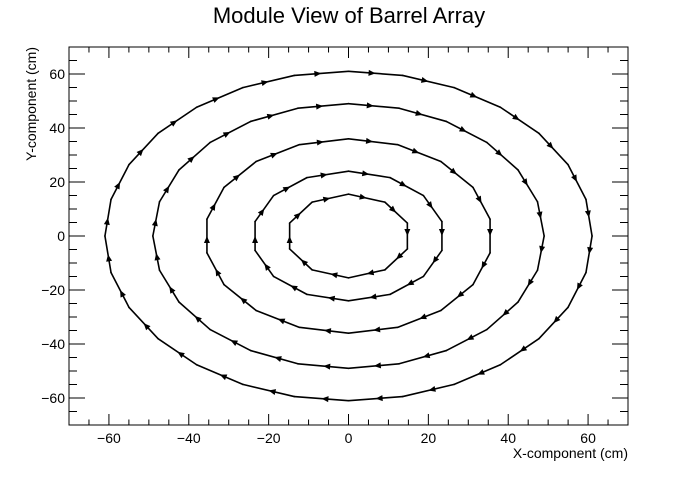 Image resolution: width=698 pixels, height=479 pixels. Describe the element at coordinates (53, 398) in the screenshot. I see `y-tick-label: −60` at that location.